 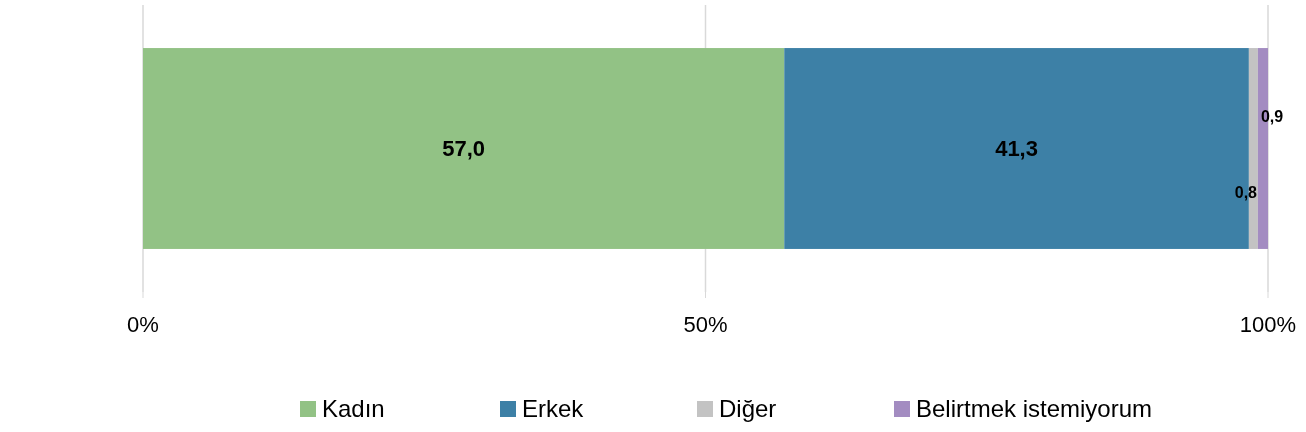 What do you see at coordinates (1034, 408) in the screenshot?
I see `legend-label: Belirtmek istemiyorum` at bounding box center [1034, 408].